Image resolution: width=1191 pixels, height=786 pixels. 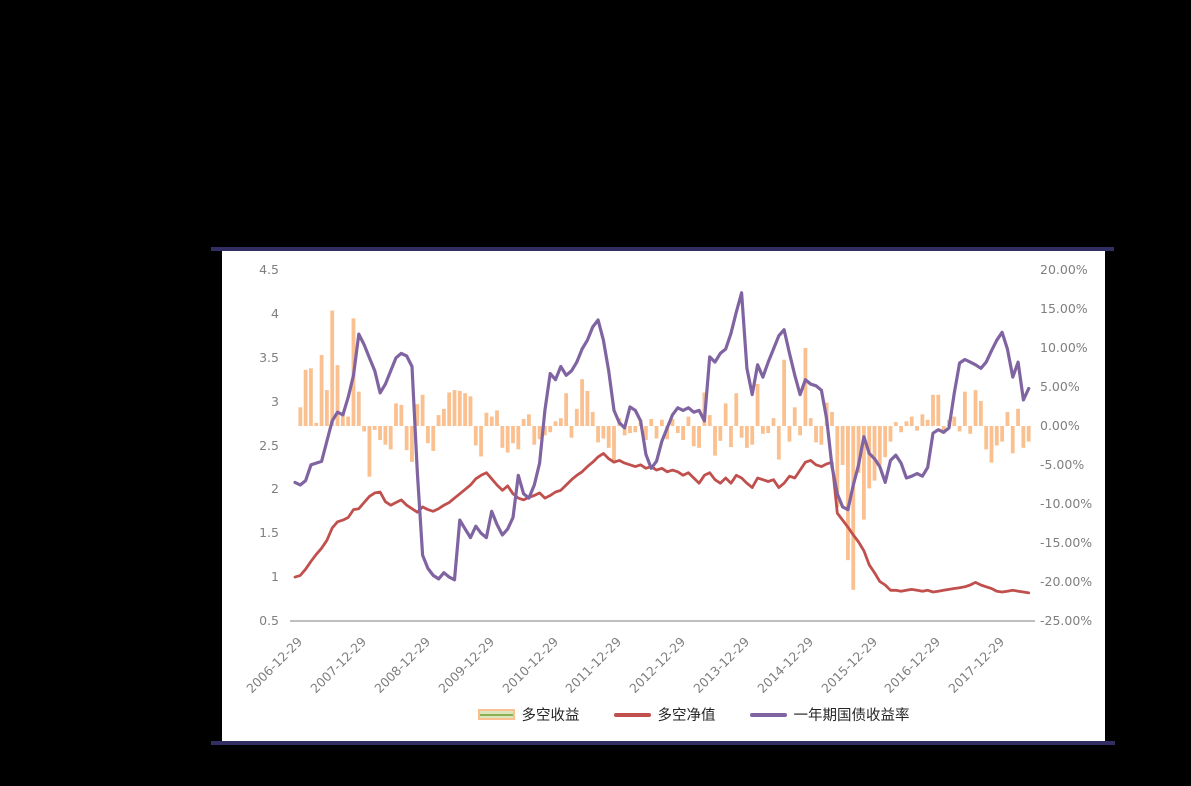 I want to click on legend-item-bond-yield: 一年期国债收益率, so click(x=829, y=714).